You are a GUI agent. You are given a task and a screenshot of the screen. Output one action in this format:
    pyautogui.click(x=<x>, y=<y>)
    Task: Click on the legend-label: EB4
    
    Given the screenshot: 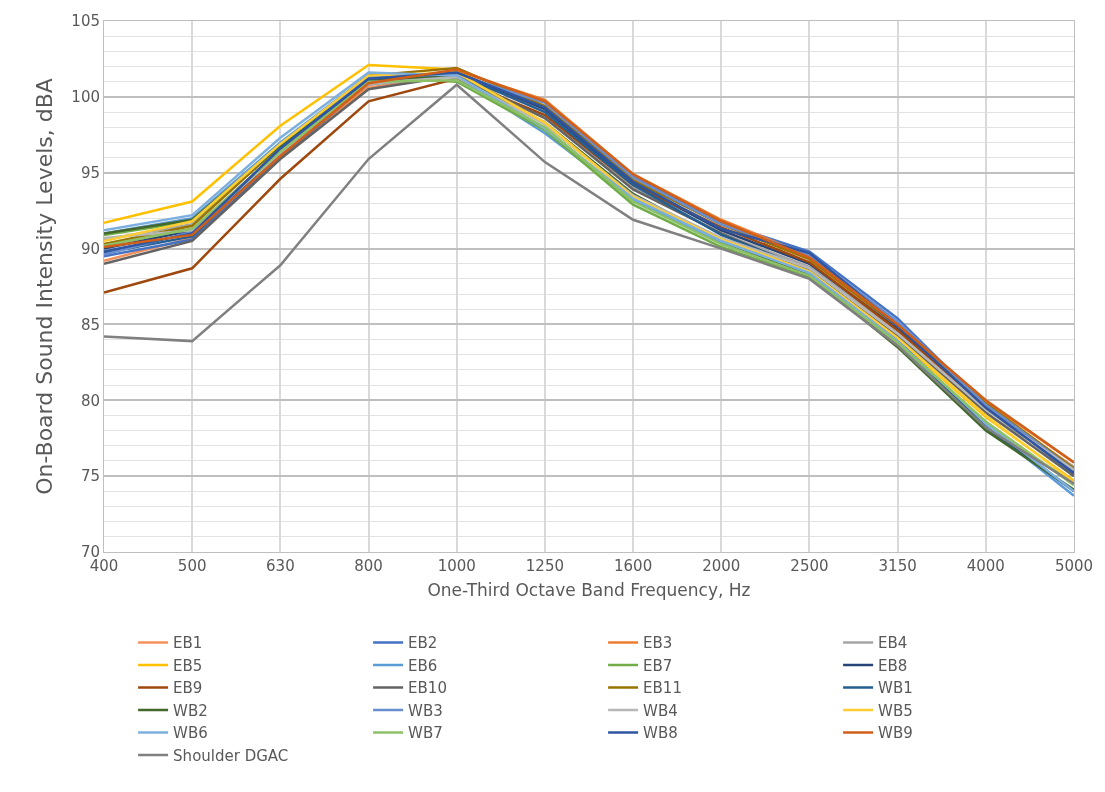 What is the action you would take?
    pyautogui.click(x=893, y=643)
    